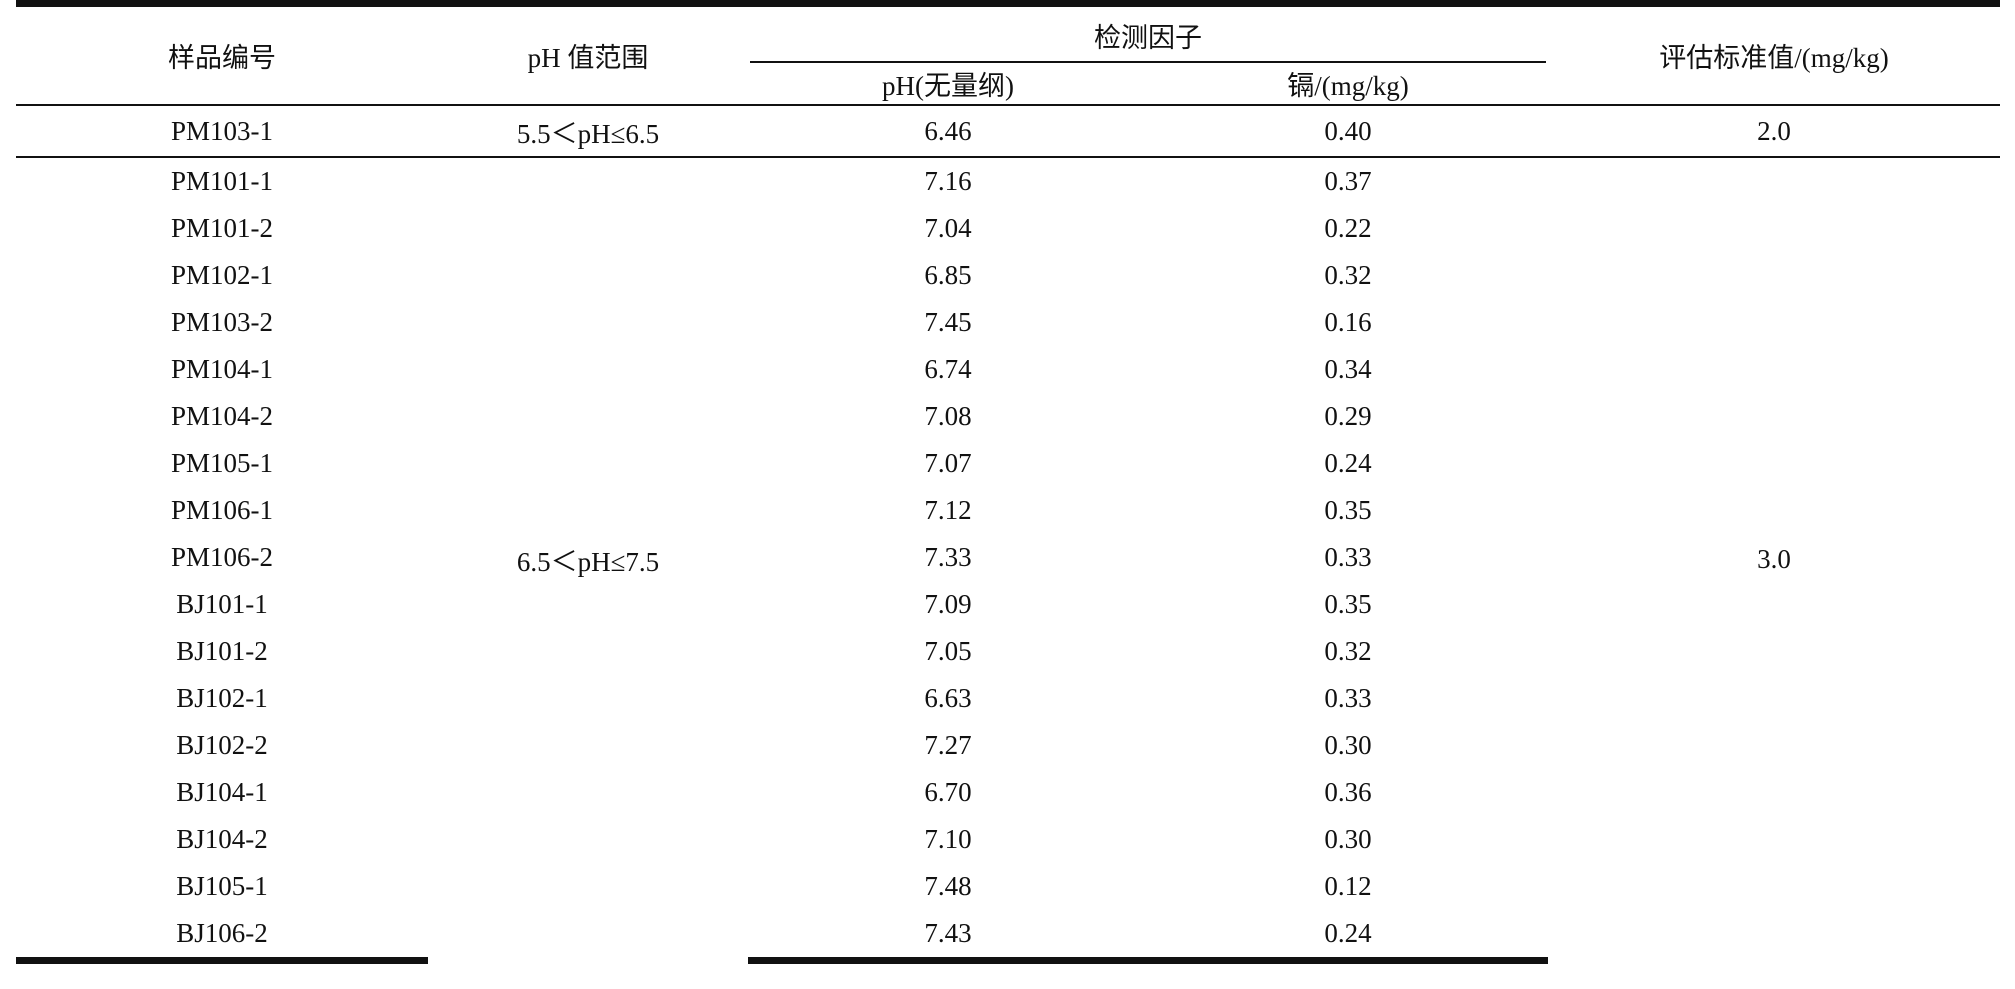  What do you see at coordinates (948, 275) in the screenshot?
I see `ph-value-cell: 6.85` at bounding box center [948, 275].